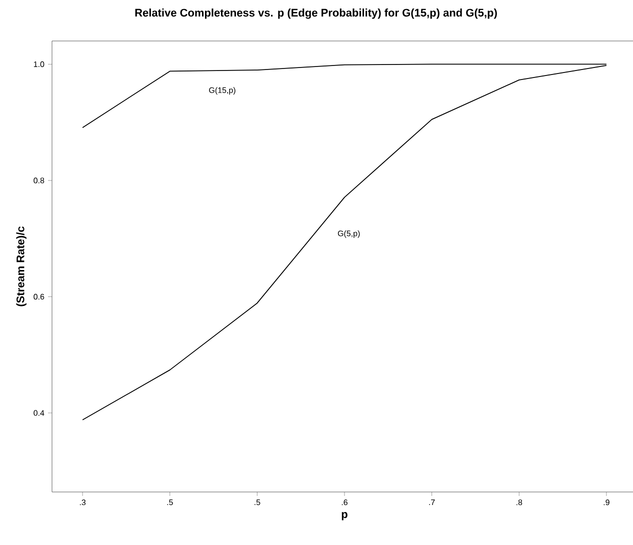 This screenshot has height=545, width=633. Describe the element at coordinates (39, 181) in the screenshot. I see `y-tick-label: 0.8` at that location.